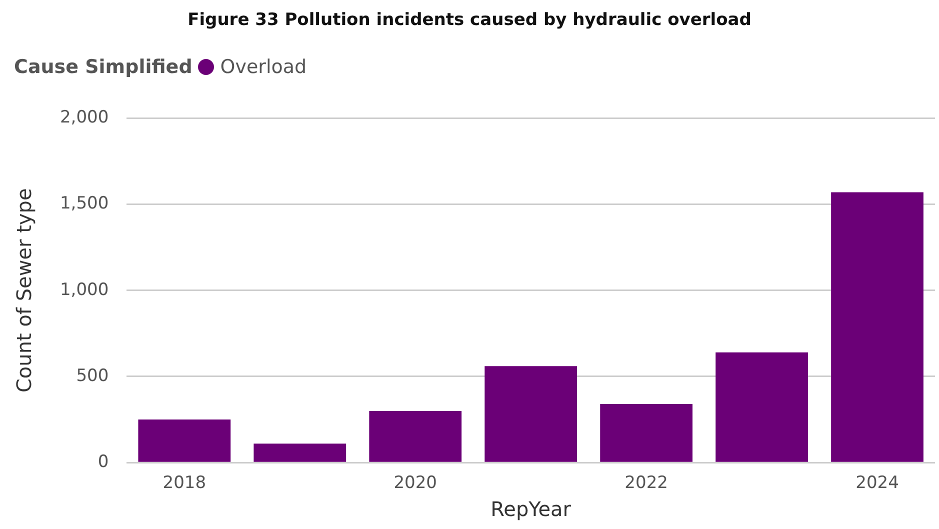 The width and height of the screenshot is (939, 529). What do you see at coordinates (263, 67) in the screenshot?
I see `legend-label: Overload` at bounding box center [263, 67].